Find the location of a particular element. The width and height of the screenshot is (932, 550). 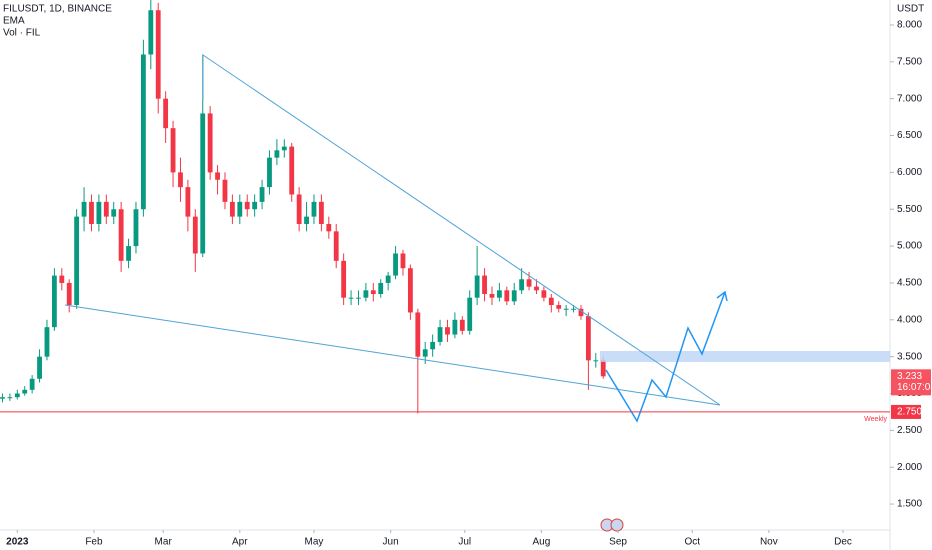

currency-label: USDT is located at coordinates (910, 9).